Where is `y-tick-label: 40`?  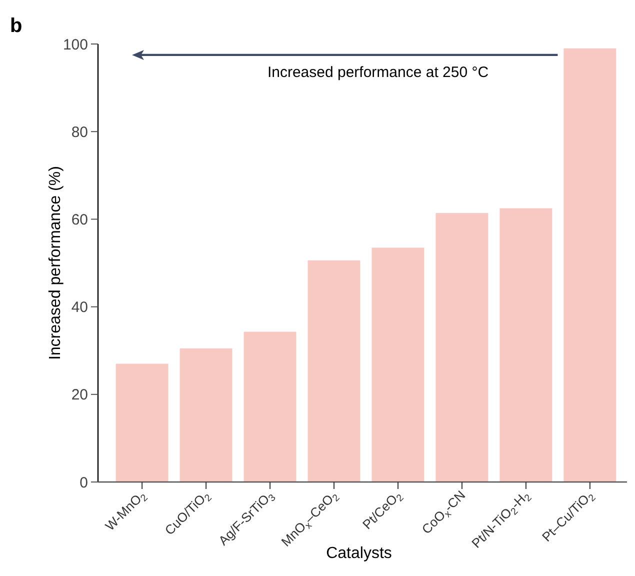
y-tick-label: 40 is located at coordinates (79, 307).